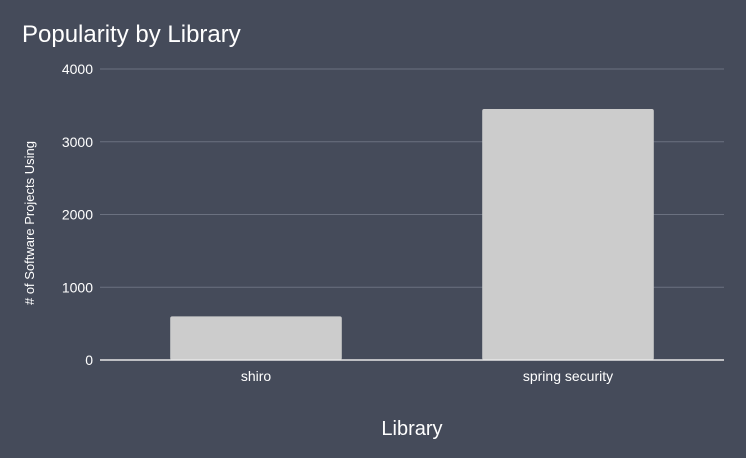  Describe the element at coordinates (568, 234) in the screenshot. I see `bar-spring-security` at that location.